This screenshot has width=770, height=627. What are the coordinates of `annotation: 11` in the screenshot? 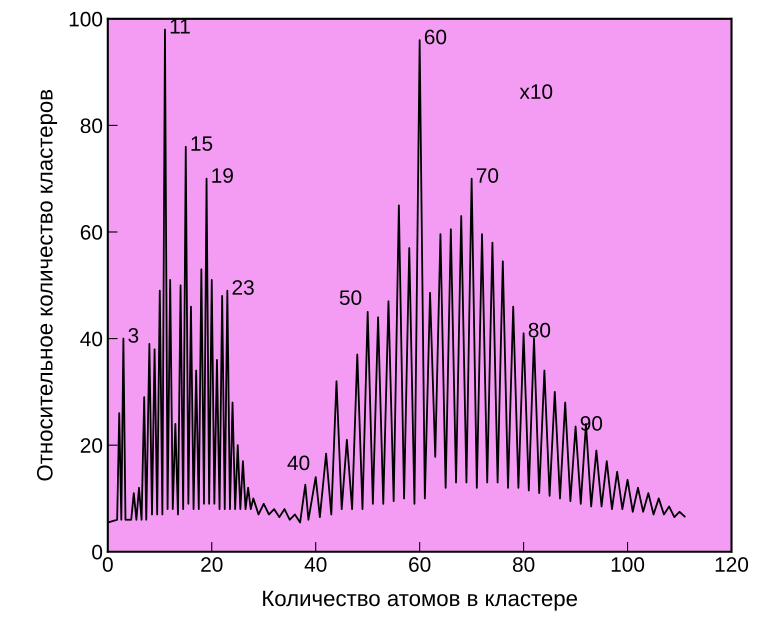 It's located at (180, 26).